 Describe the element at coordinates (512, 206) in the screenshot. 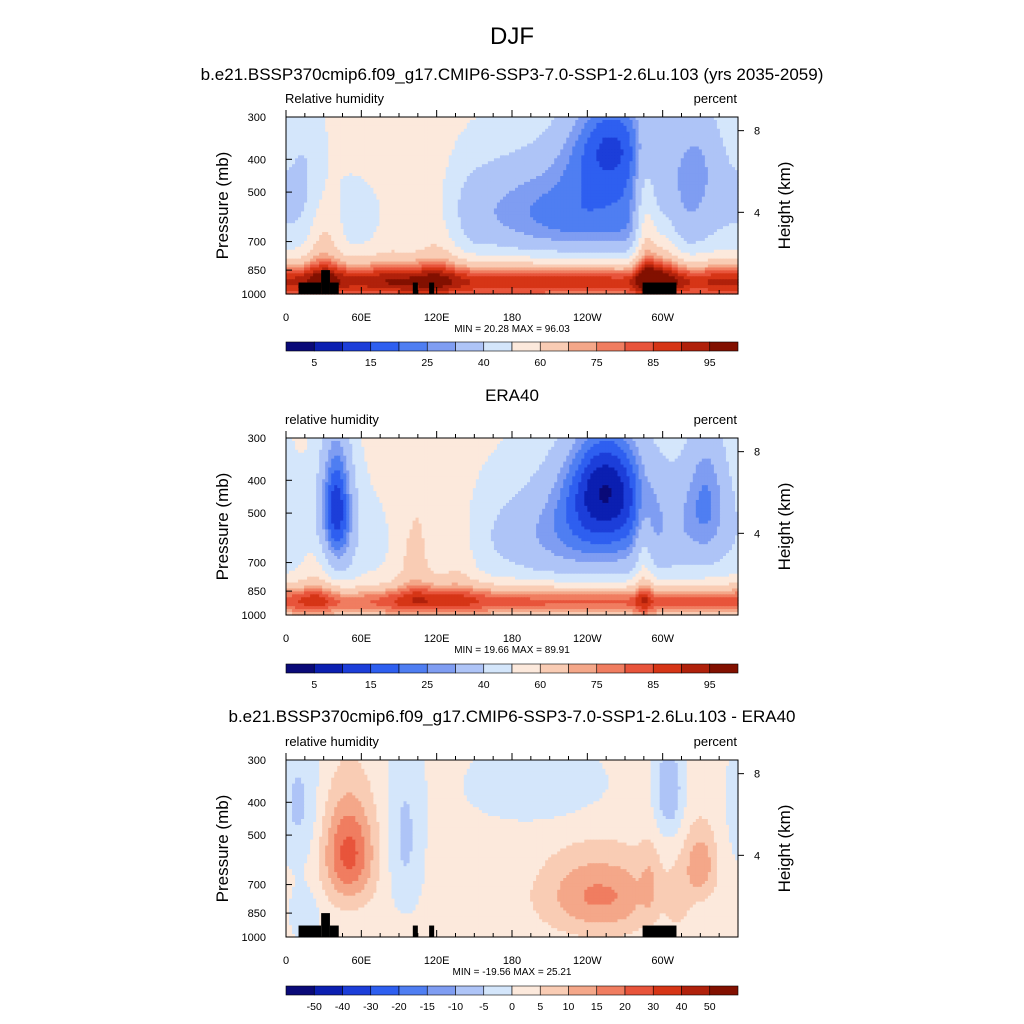

I see `contour-field` at that location.